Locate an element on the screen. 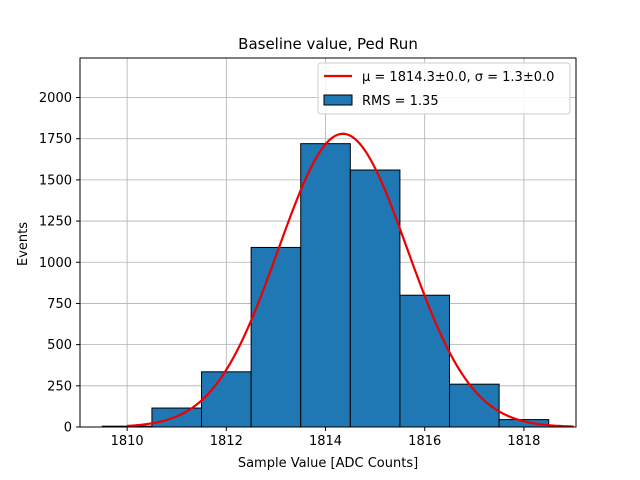 This screenshot has height=480, width=640. x-axis-label: Sample Value [ADC Counts] is located at coordinates (328, 463).